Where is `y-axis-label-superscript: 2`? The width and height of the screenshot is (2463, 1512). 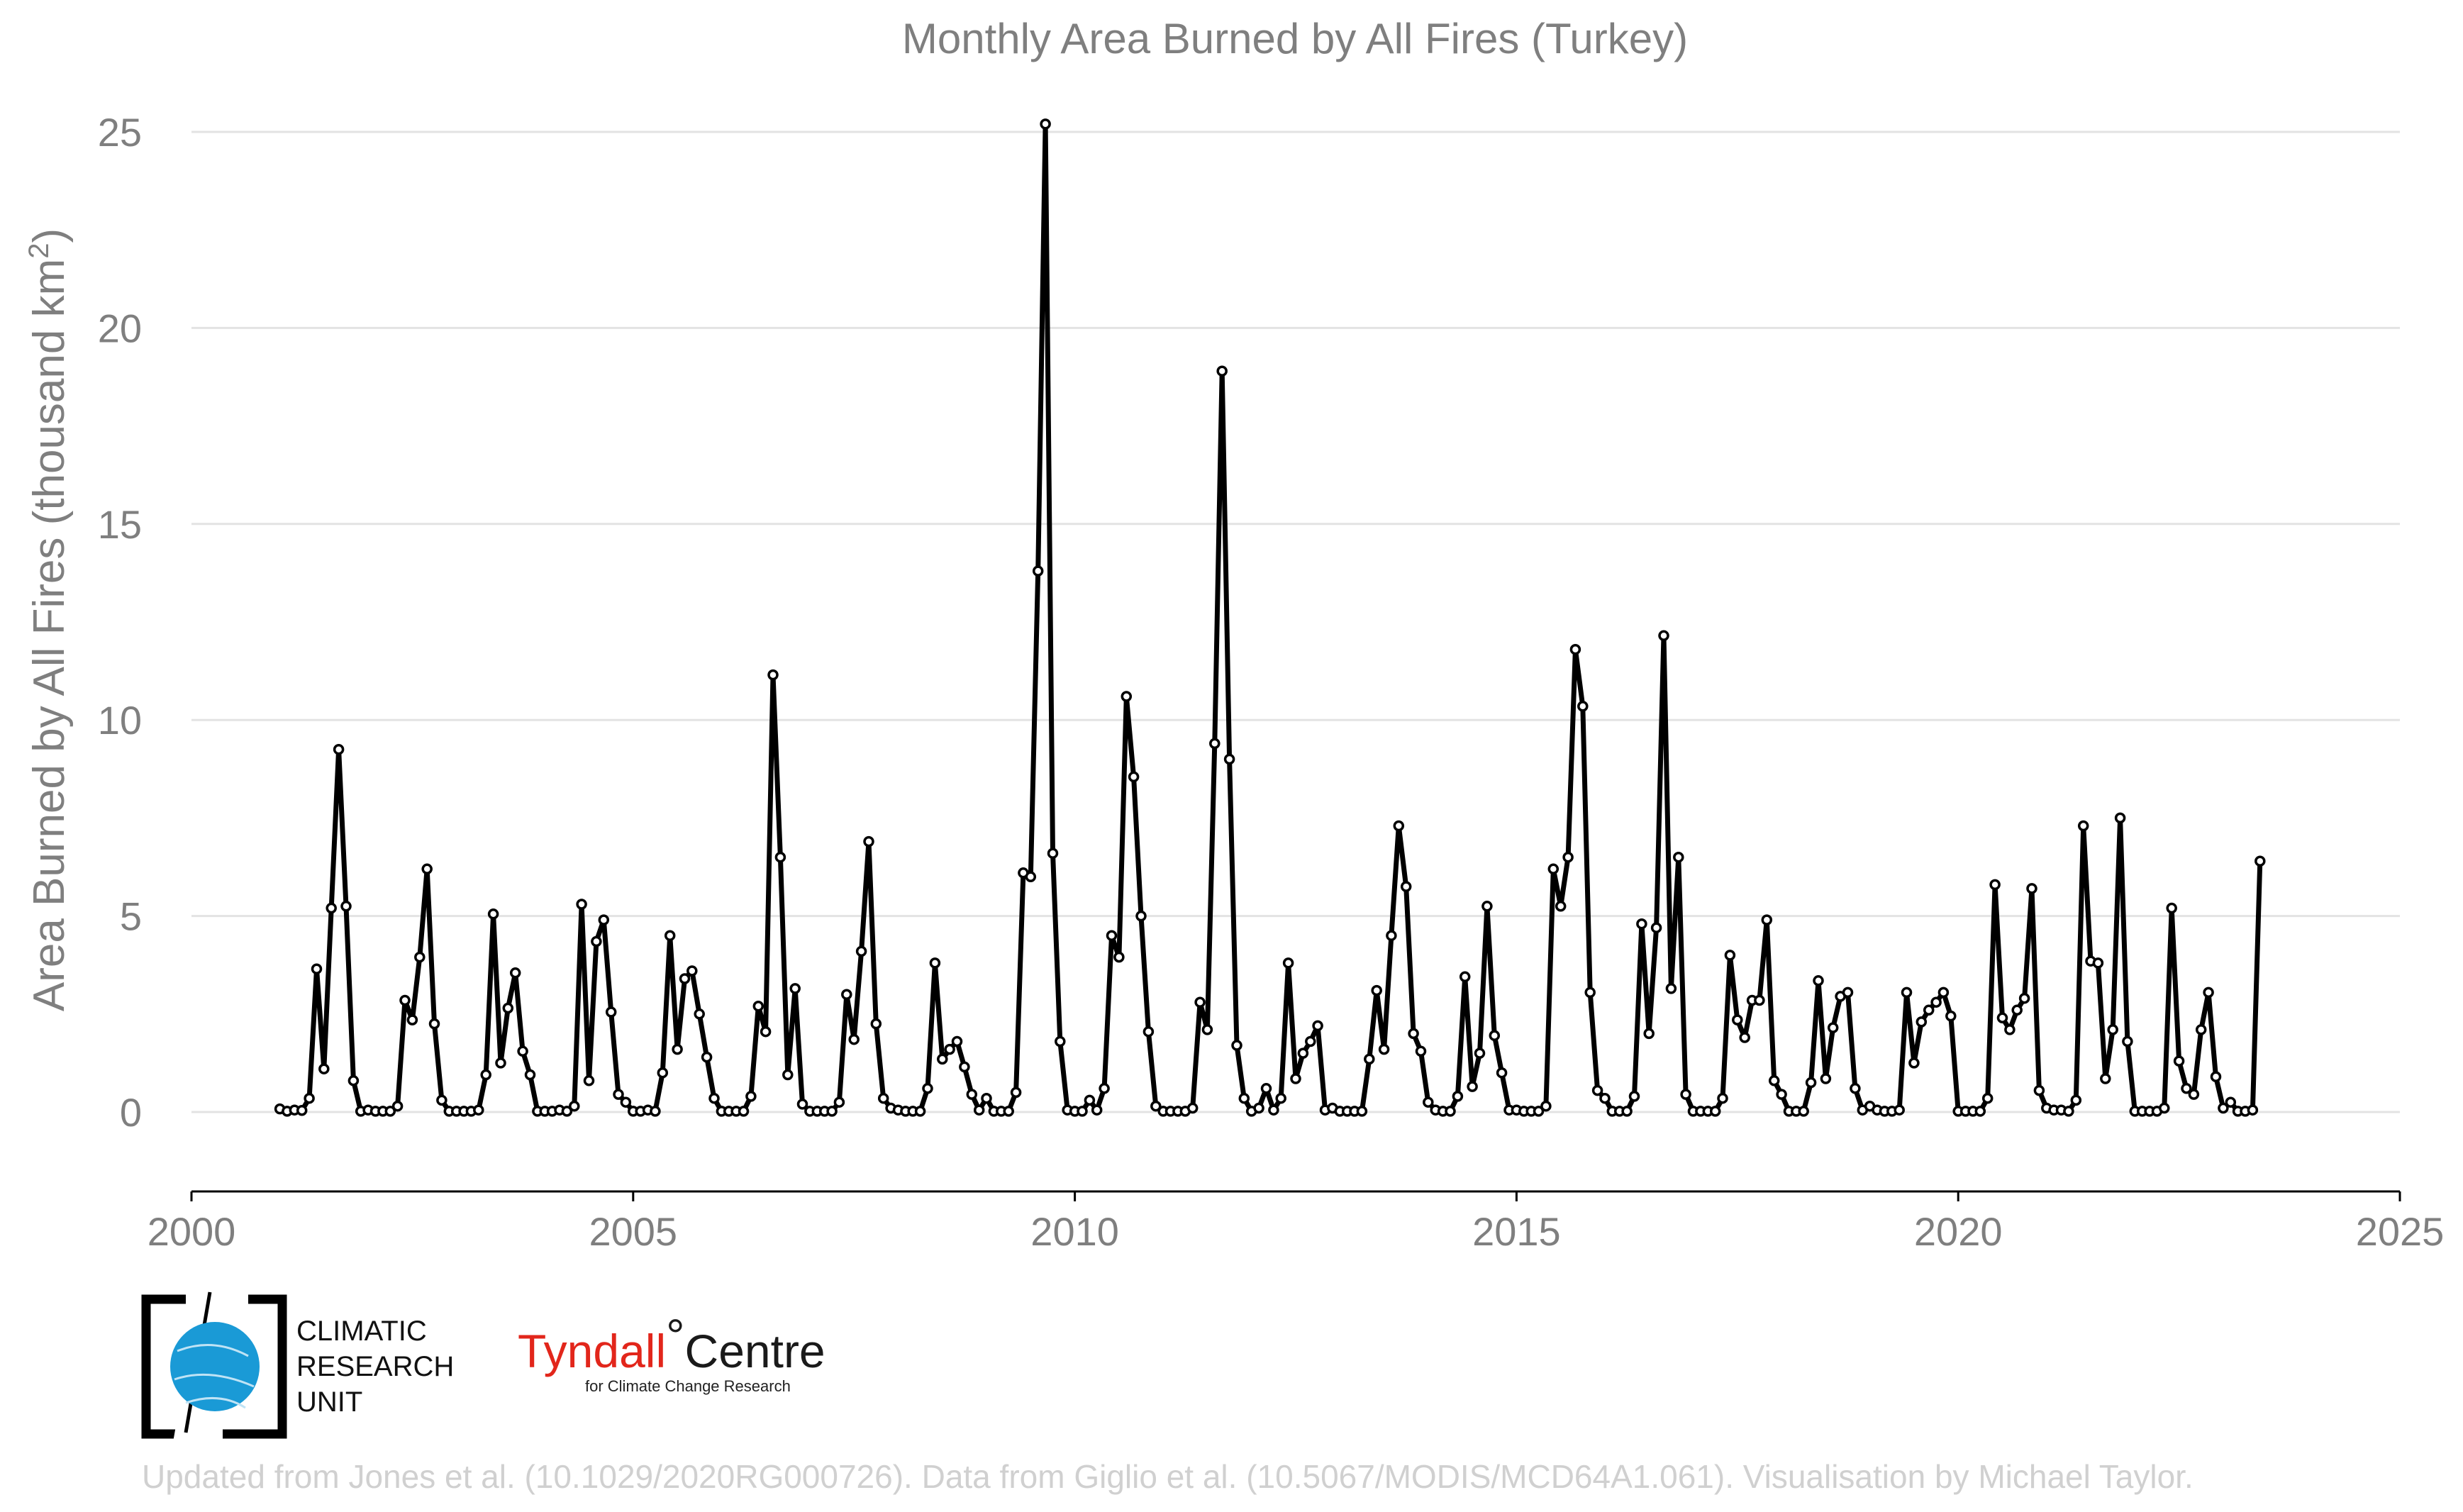 y-axis-label-superscript: 2 is located at coordinates (39, 251).